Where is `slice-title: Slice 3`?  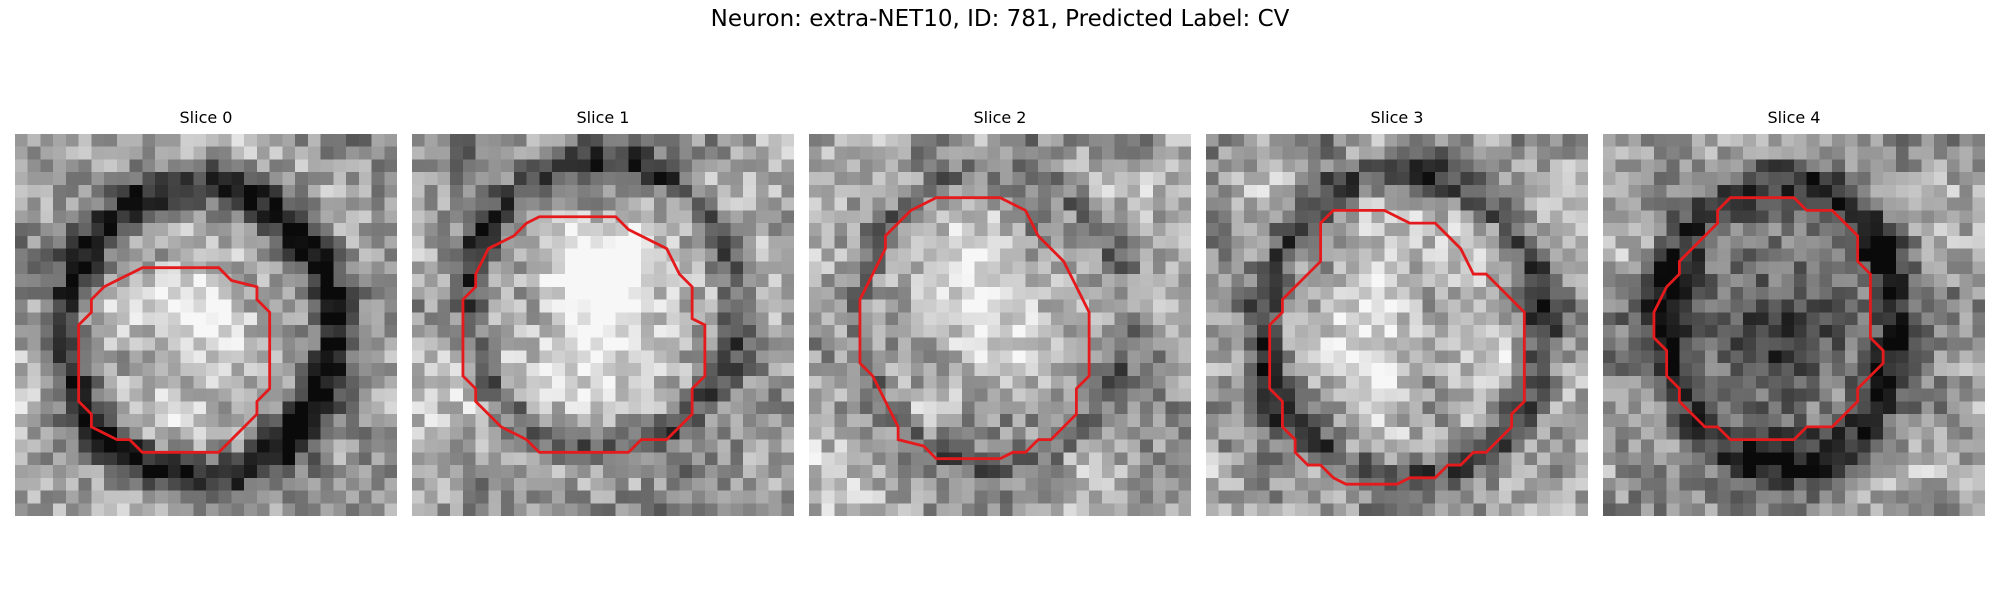
slice-title: Slice 3 is located at coordinates (1397, 117).